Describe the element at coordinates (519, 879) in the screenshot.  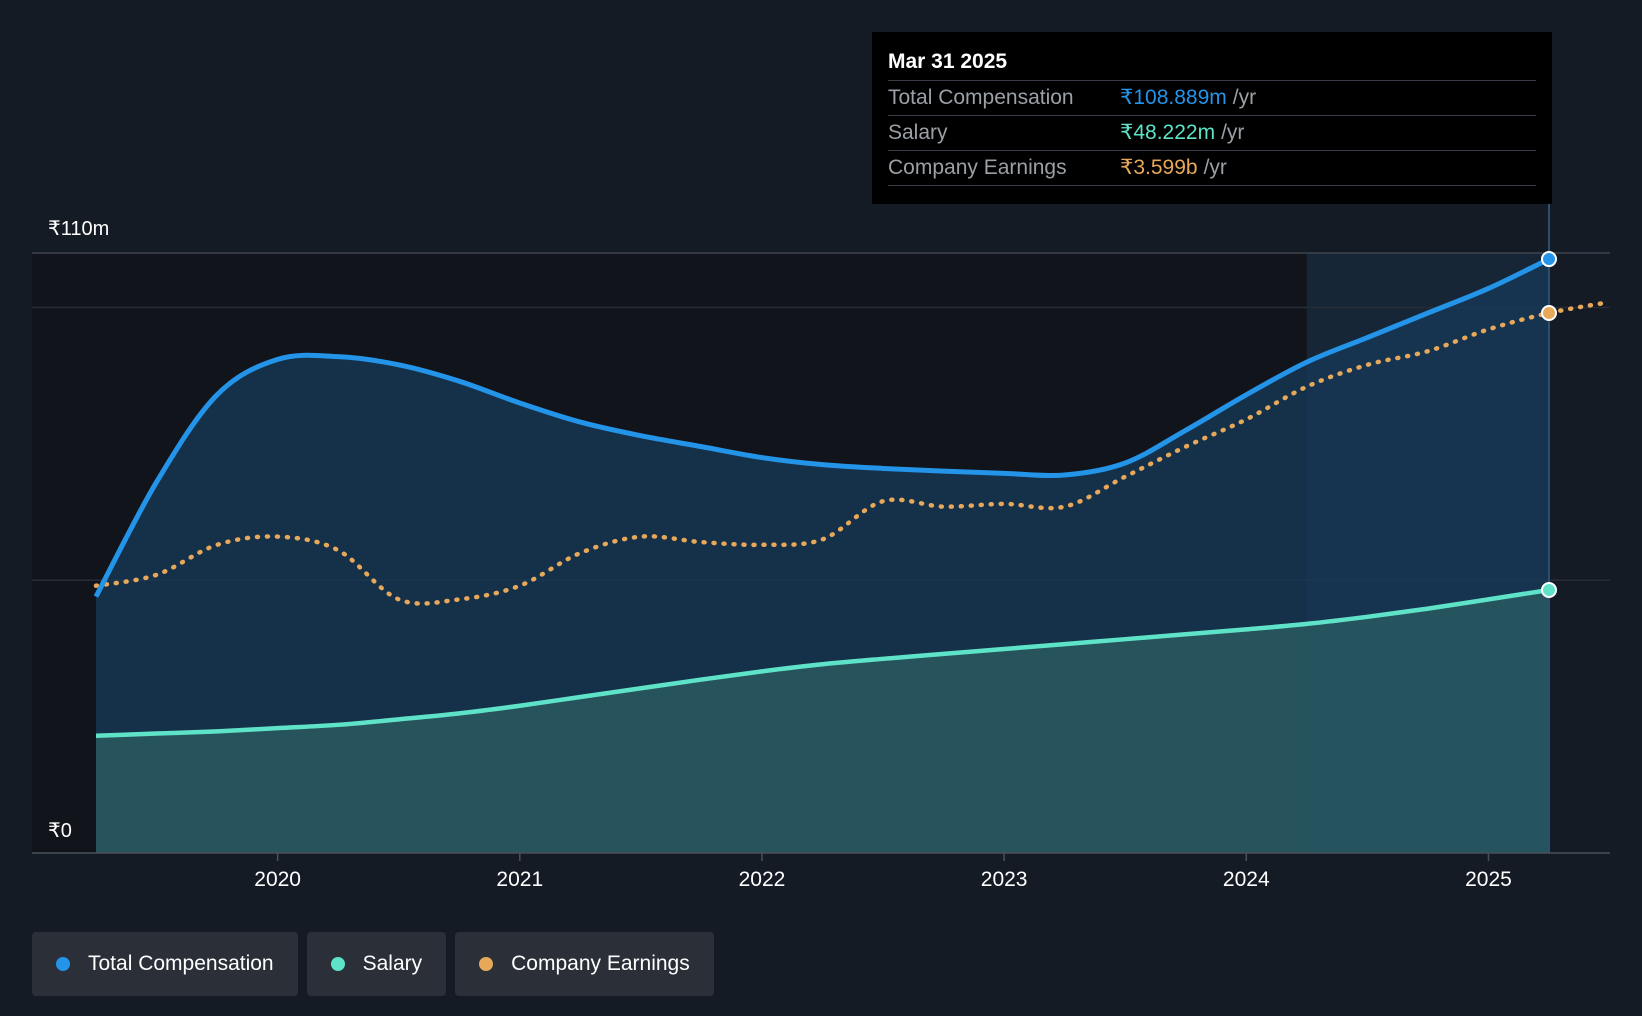
I see `x-tick-label: 2021` at that location.